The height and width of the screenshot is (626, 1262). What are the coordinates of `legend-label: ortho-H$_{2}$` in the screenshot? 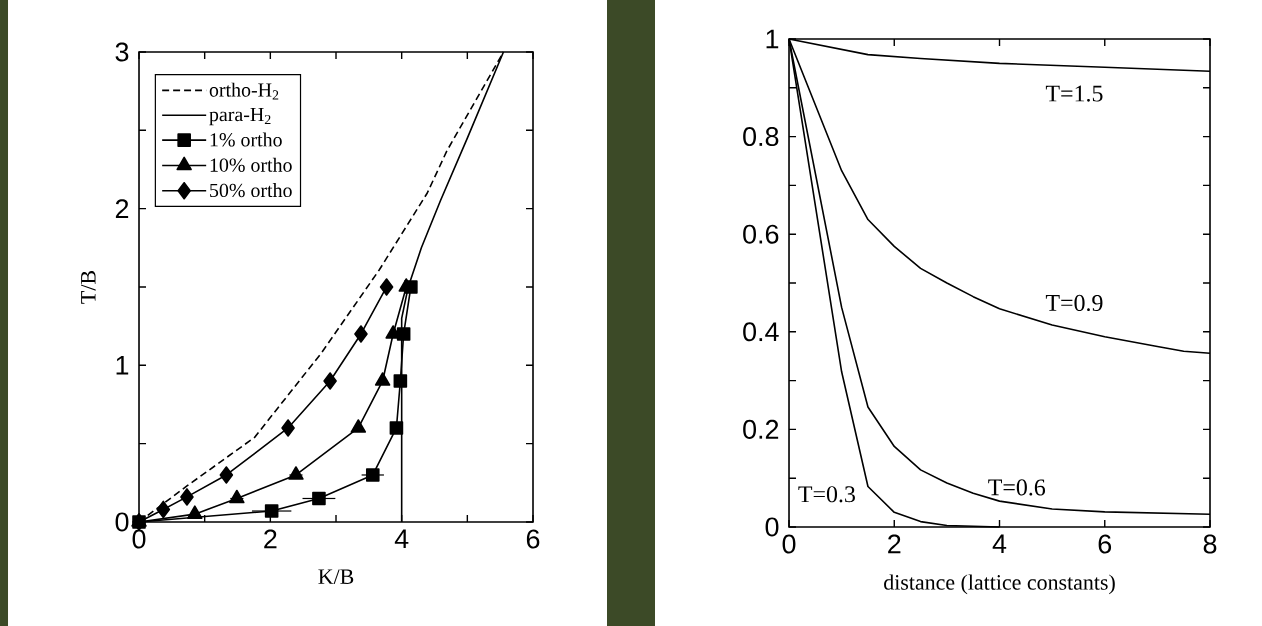 It's located at (244, 91).